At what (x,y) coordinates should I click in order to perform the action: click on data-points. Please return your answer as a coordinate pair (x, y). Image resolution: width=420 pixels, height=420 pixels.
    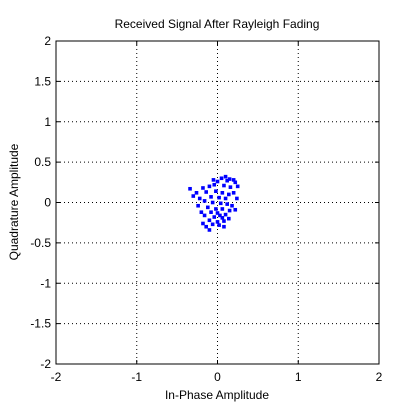
    Looking at the image, I should click on (214, 203).